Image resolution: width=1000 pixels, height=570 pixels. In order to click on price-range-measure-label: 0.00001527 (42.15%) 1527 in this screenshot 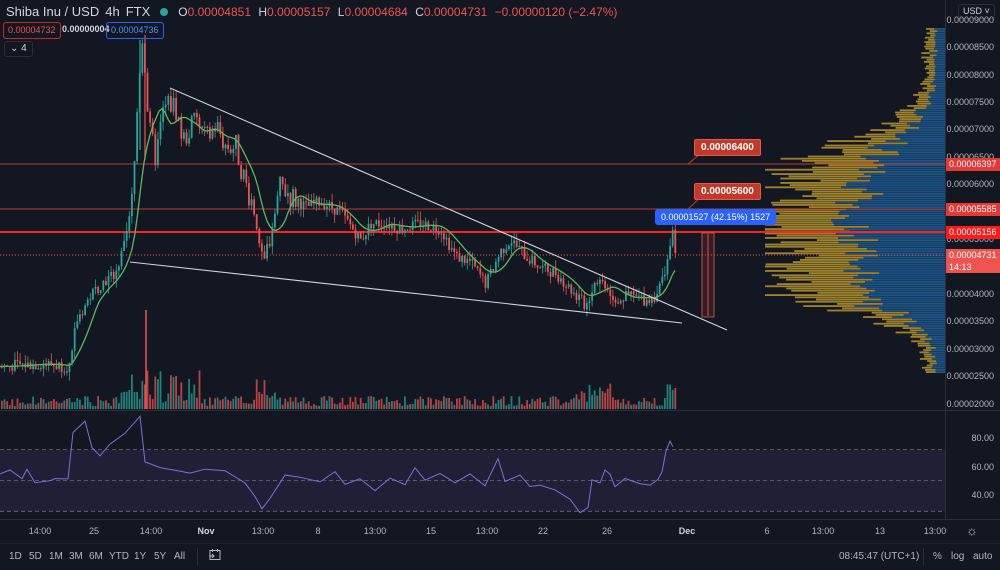, I will do `click(716, 217)`.